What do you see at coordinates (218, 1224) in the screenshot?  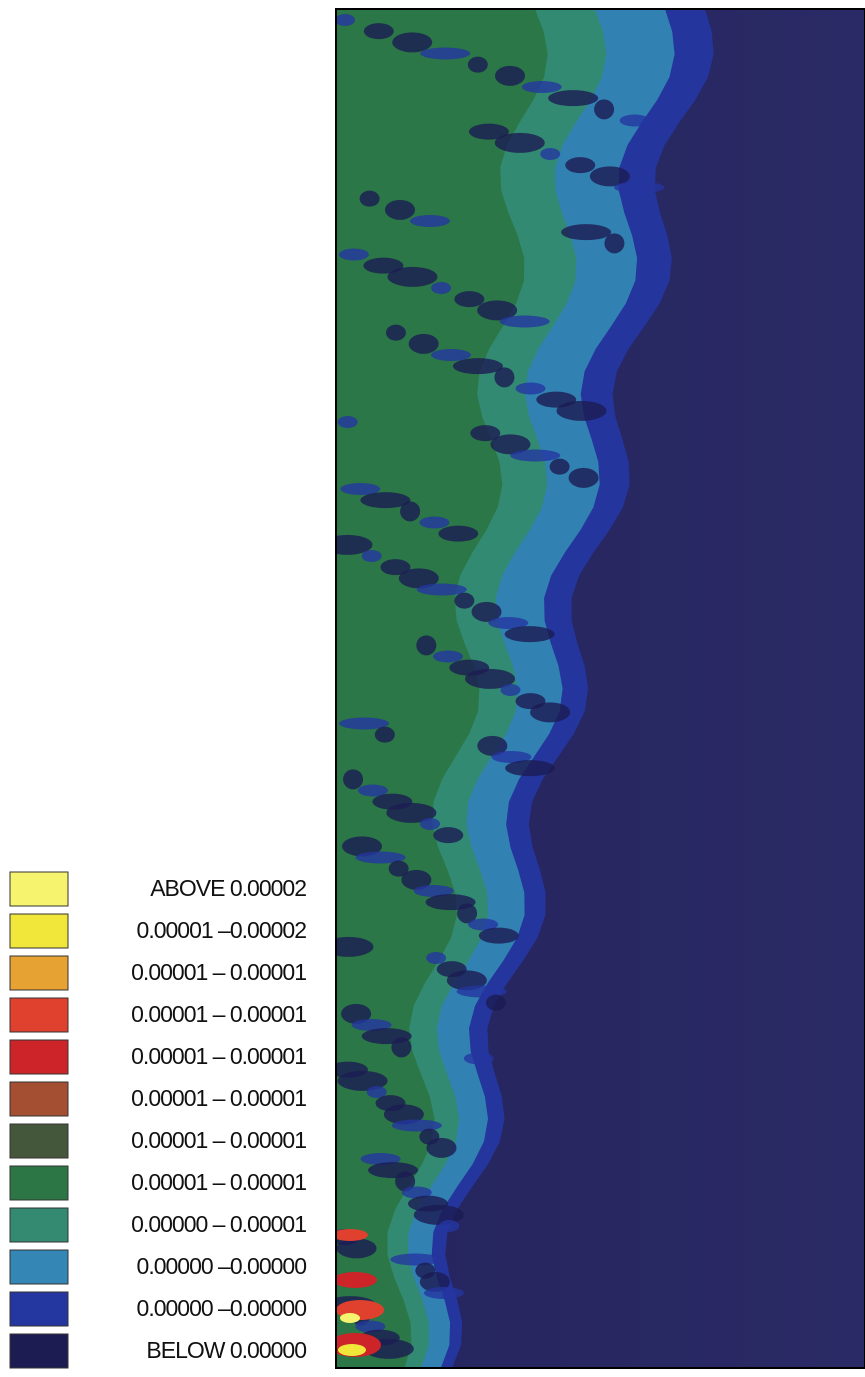 I see `legend-label: 0.00000 – 0.00001` at bounding box center [218, 1224].